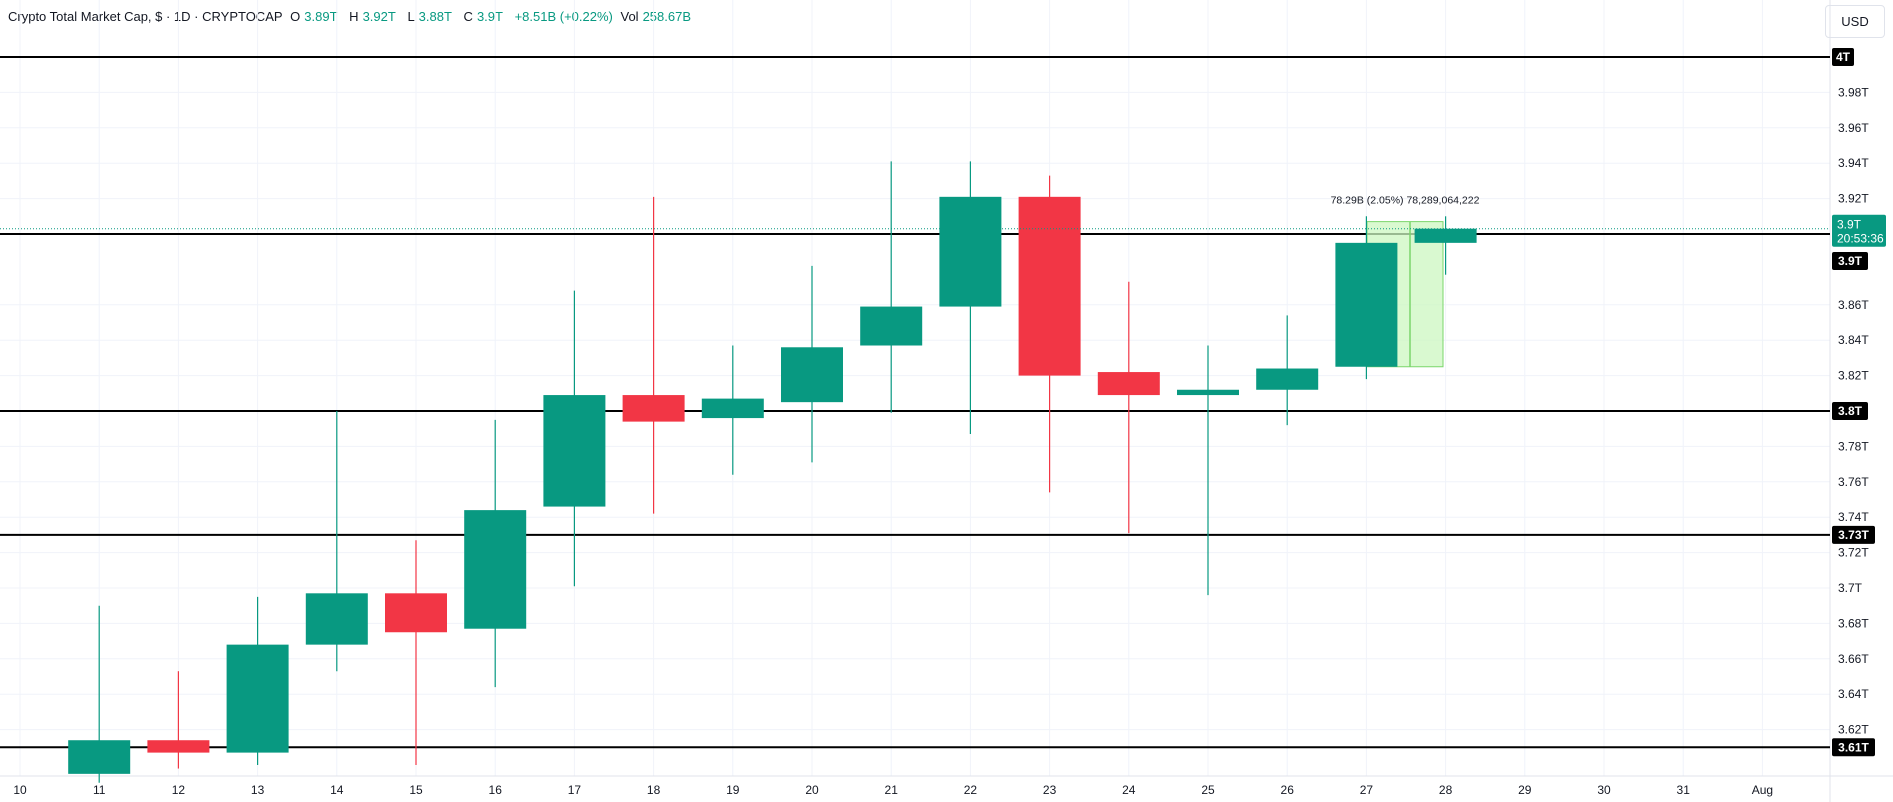 The width and height of the screenshot is (1893, 802). I want to click on level-price-tag-label: 3.8T, so click(1850, 411).